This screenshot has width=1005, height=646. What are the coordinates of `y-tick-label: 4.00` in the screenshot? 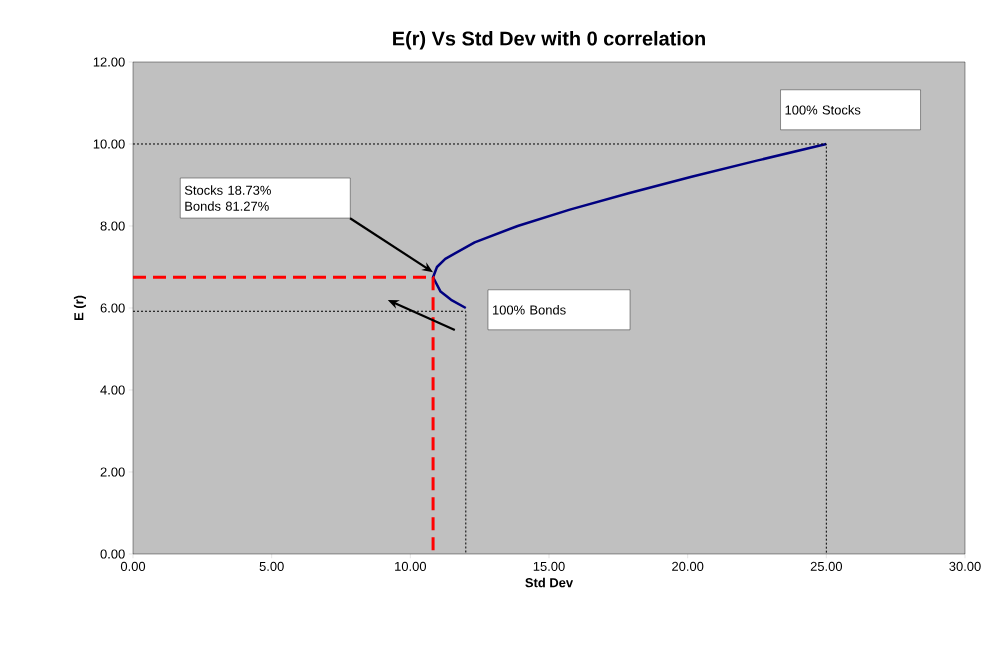 It's located at (112, 390).